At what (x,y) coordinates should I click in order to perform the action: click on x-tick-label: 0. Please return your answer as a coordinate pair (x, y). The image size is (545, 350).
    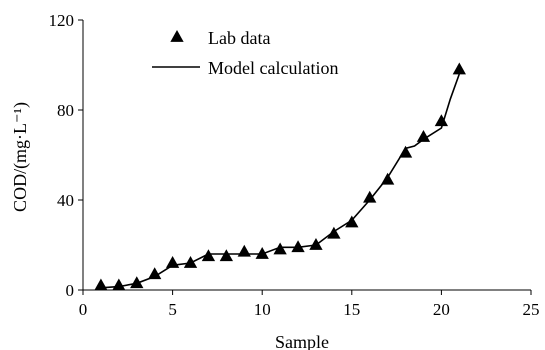
    Looking at the image, I should click on (83, 309).